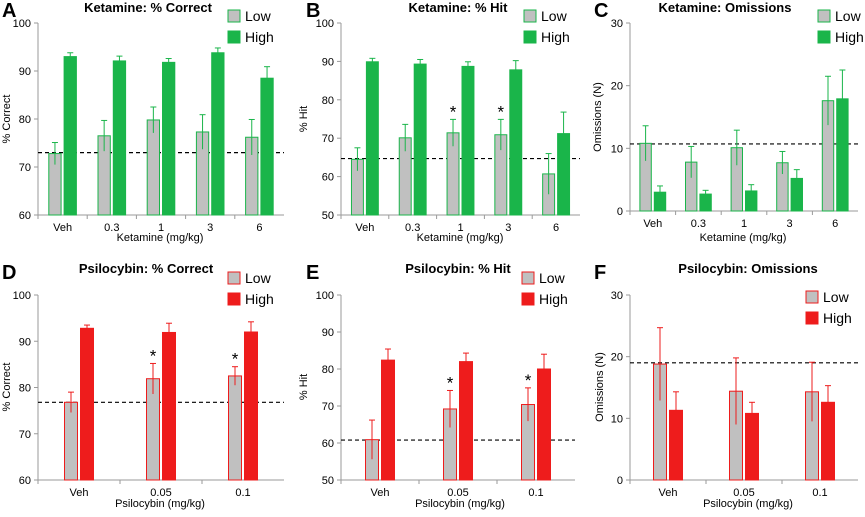 This screenshot has height=517, width=865. Describe the element at coordinates (617, 24) in the screenshot. I see `y-tick-label: 30` at that location.